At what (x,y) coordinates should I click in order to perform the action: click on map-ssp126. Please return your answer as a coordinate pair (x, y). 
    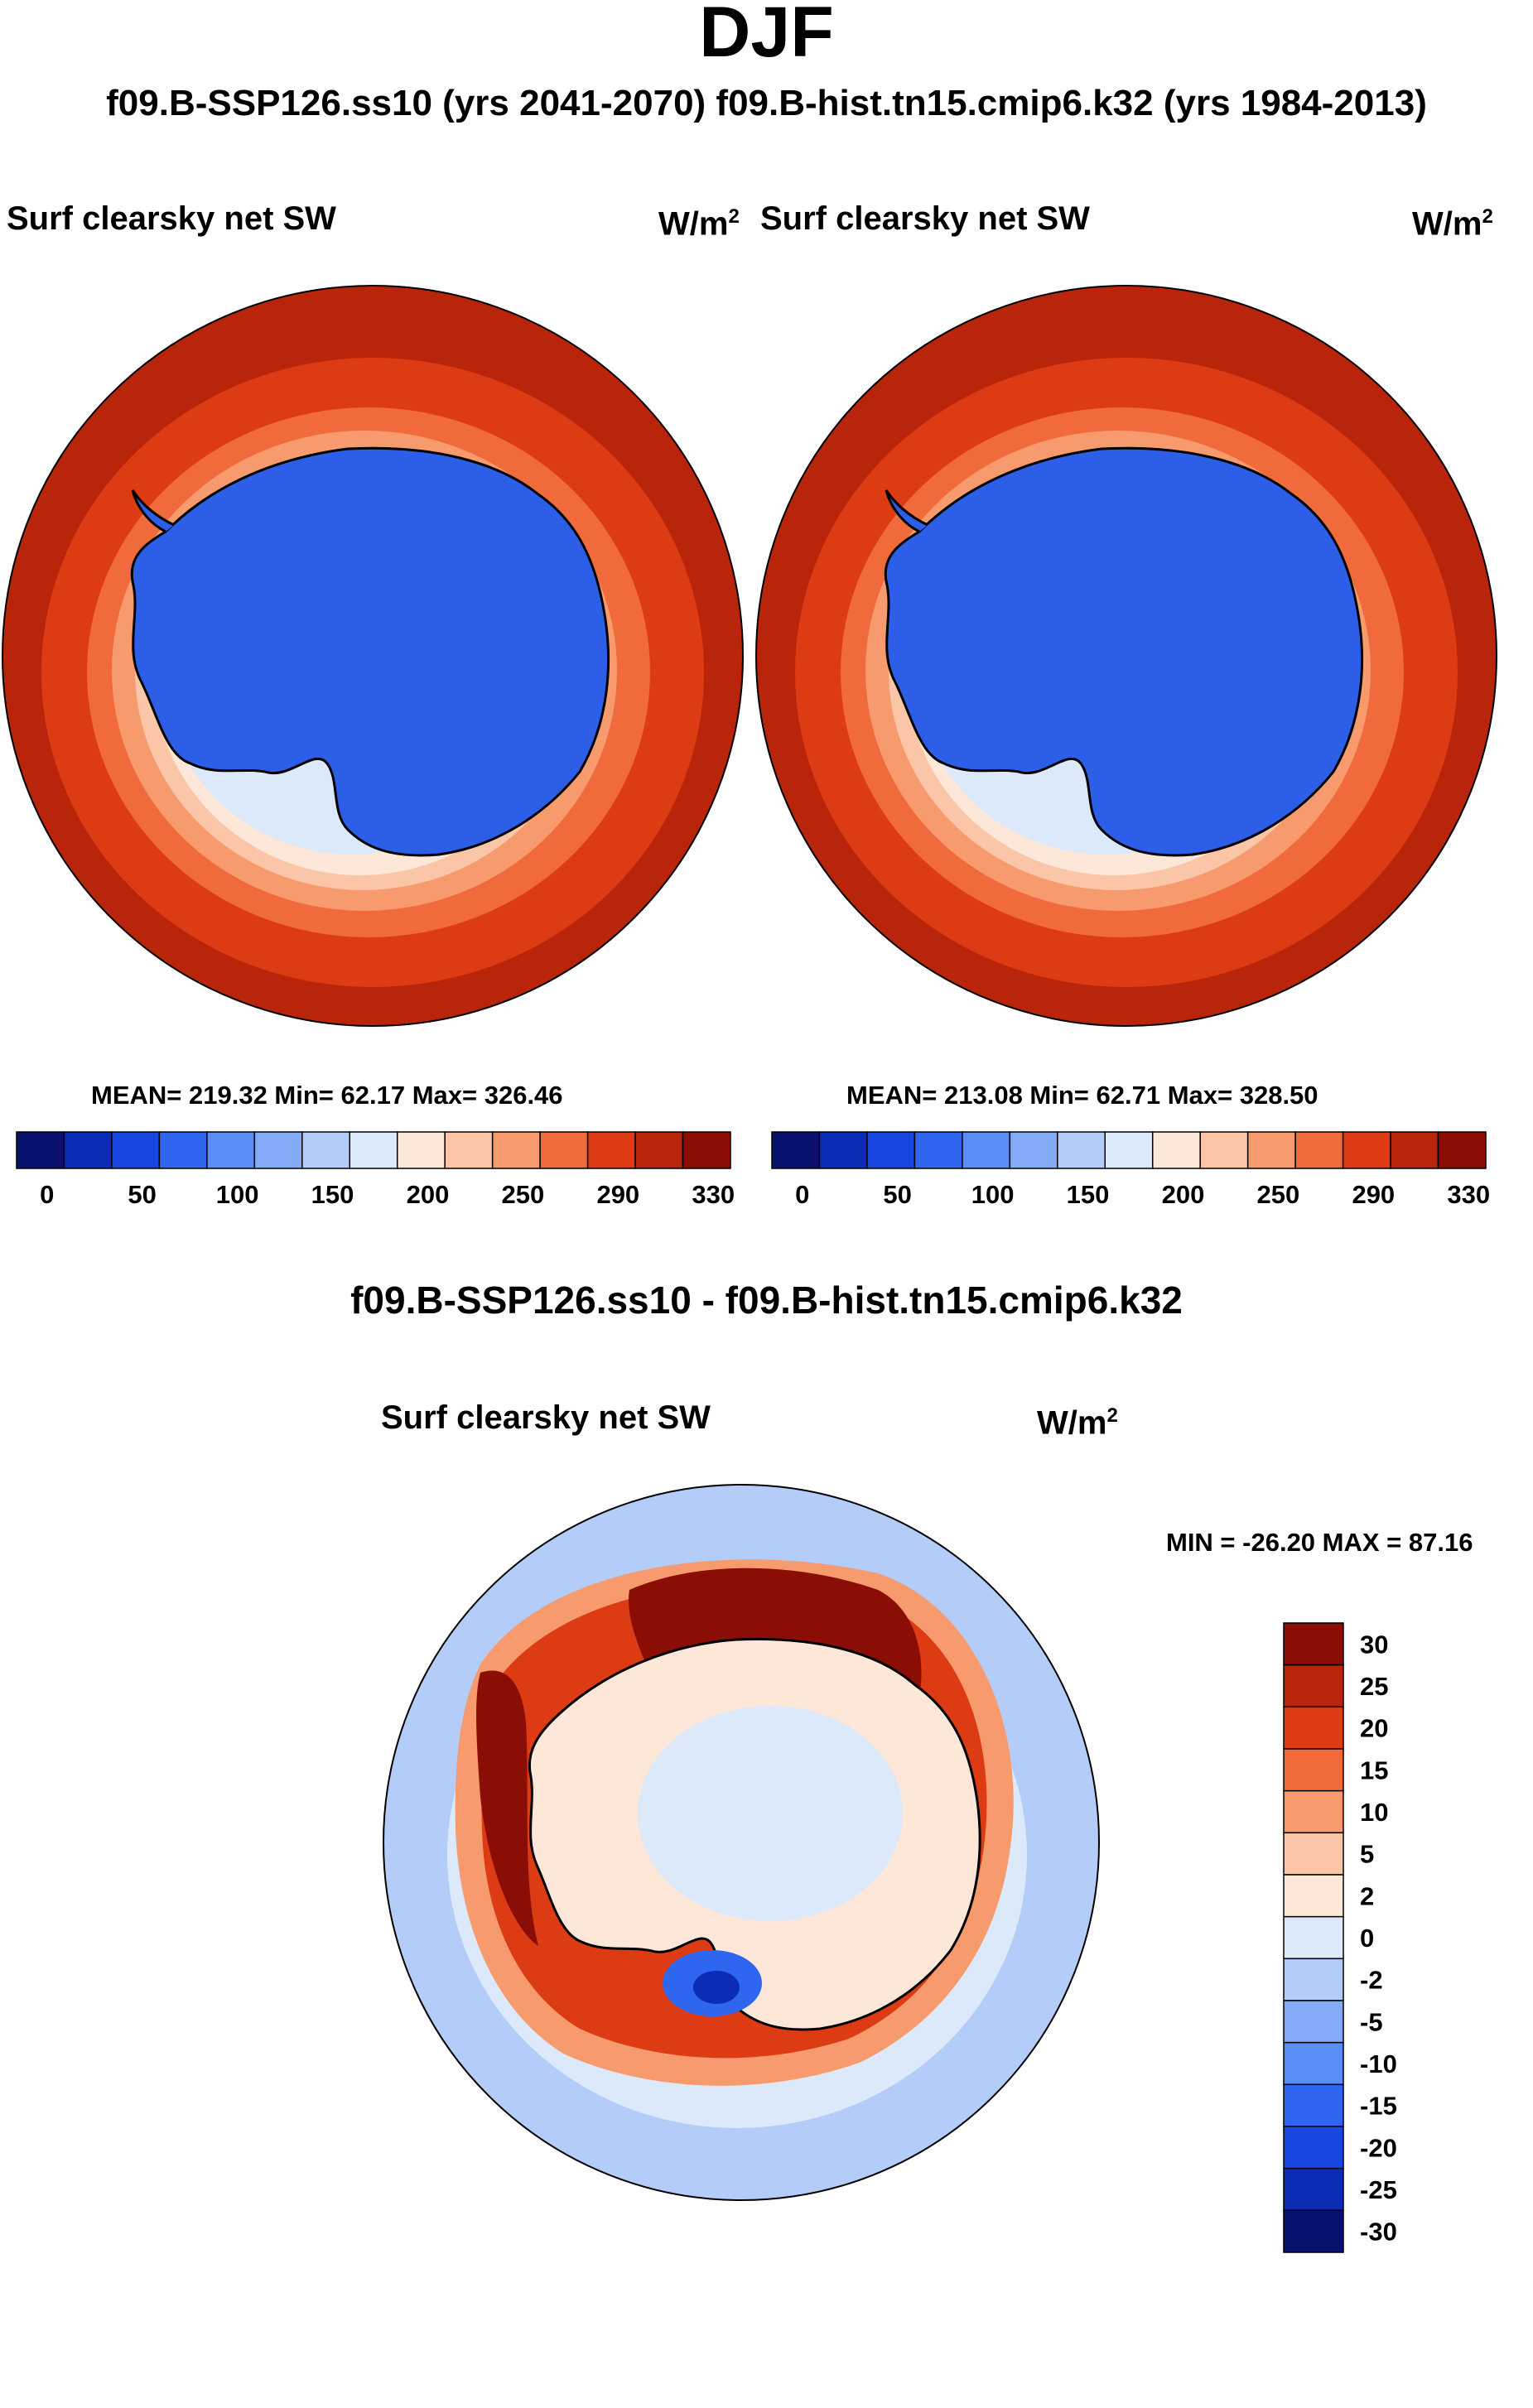
    Looking at the image, I should click on (373, 656).